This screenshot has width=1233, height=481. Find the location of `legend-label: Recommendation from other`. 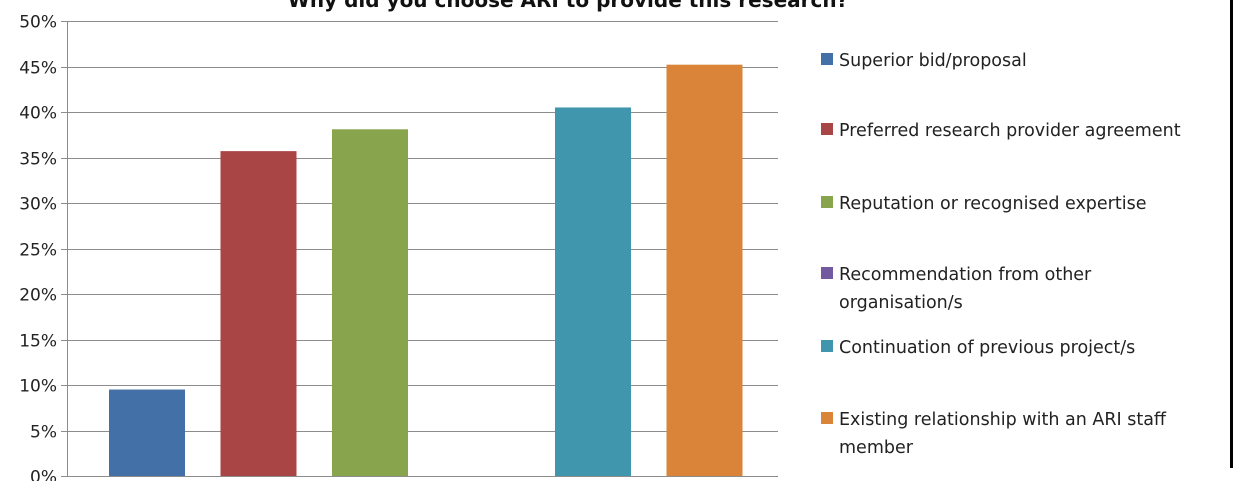

legend-label: Recommendation from other is located at coordinates (965, 275).